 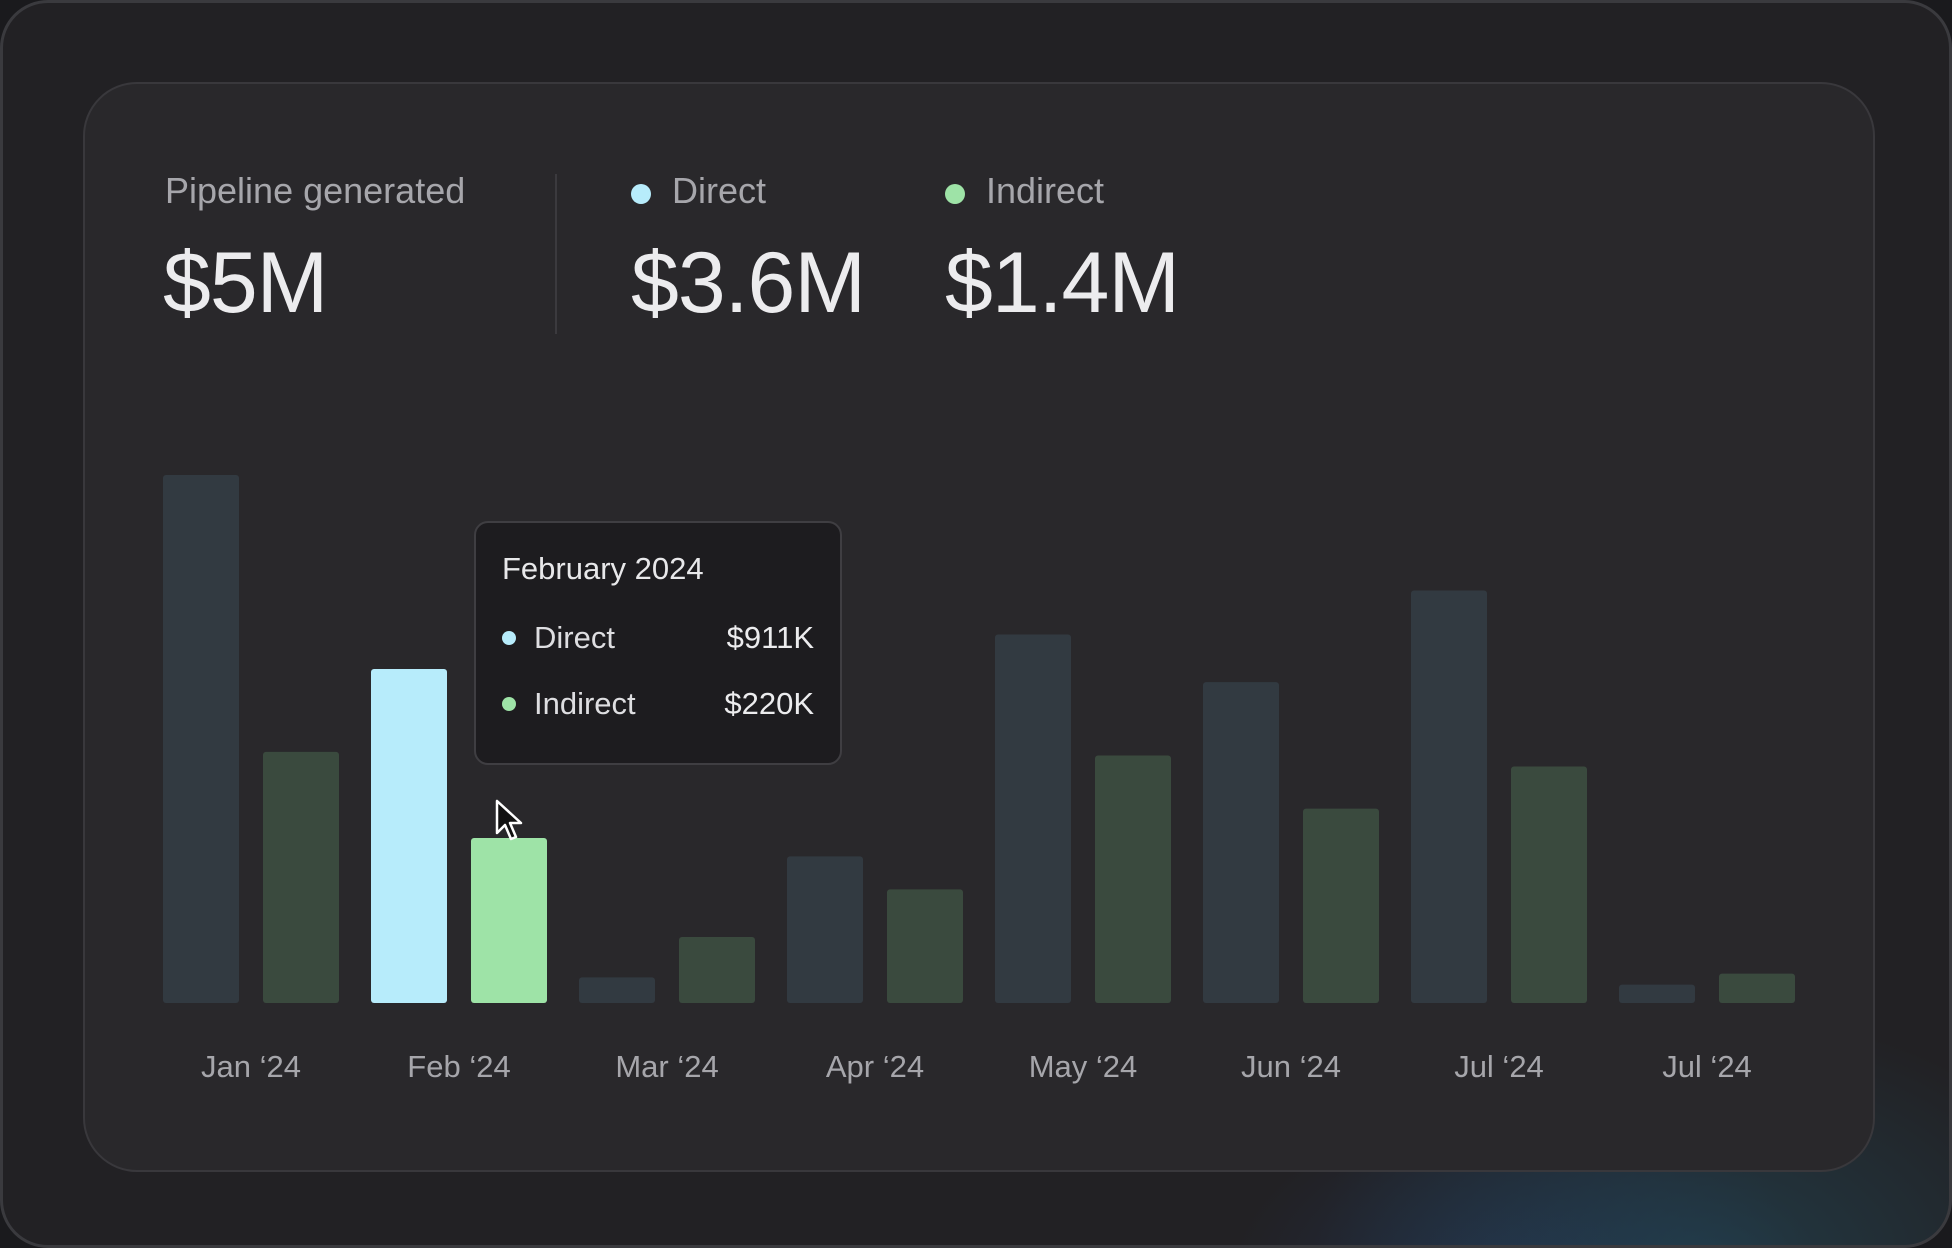 What do you see at coordinates (509, 704) in the screenshot?
I see `tooltip-indirect-dot` at bounding box center [509, 704].